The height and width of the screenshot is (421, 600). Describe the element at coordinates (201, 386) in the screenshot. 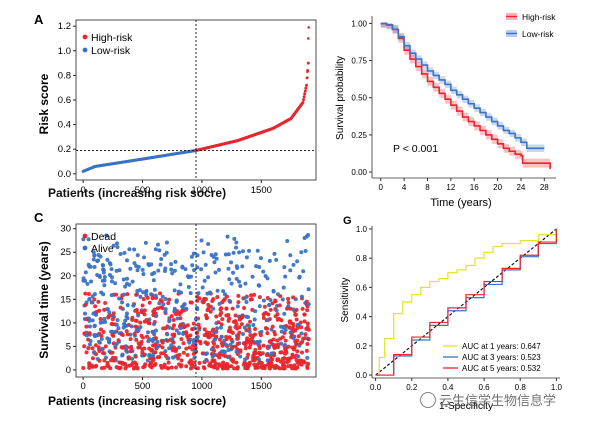

I see `panel-c-xtick-label: 1000` at that location.